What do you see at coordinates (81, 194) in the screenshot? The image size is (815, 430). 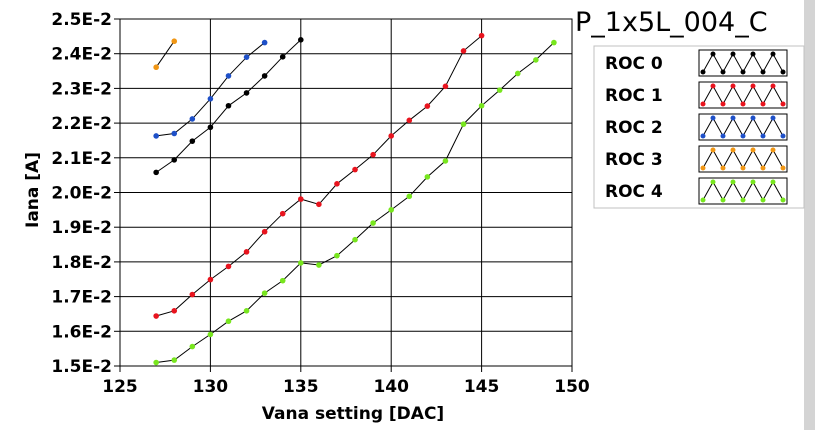 I see `y-tick-label: 2.0E-2` at bounding box center [81, 194].